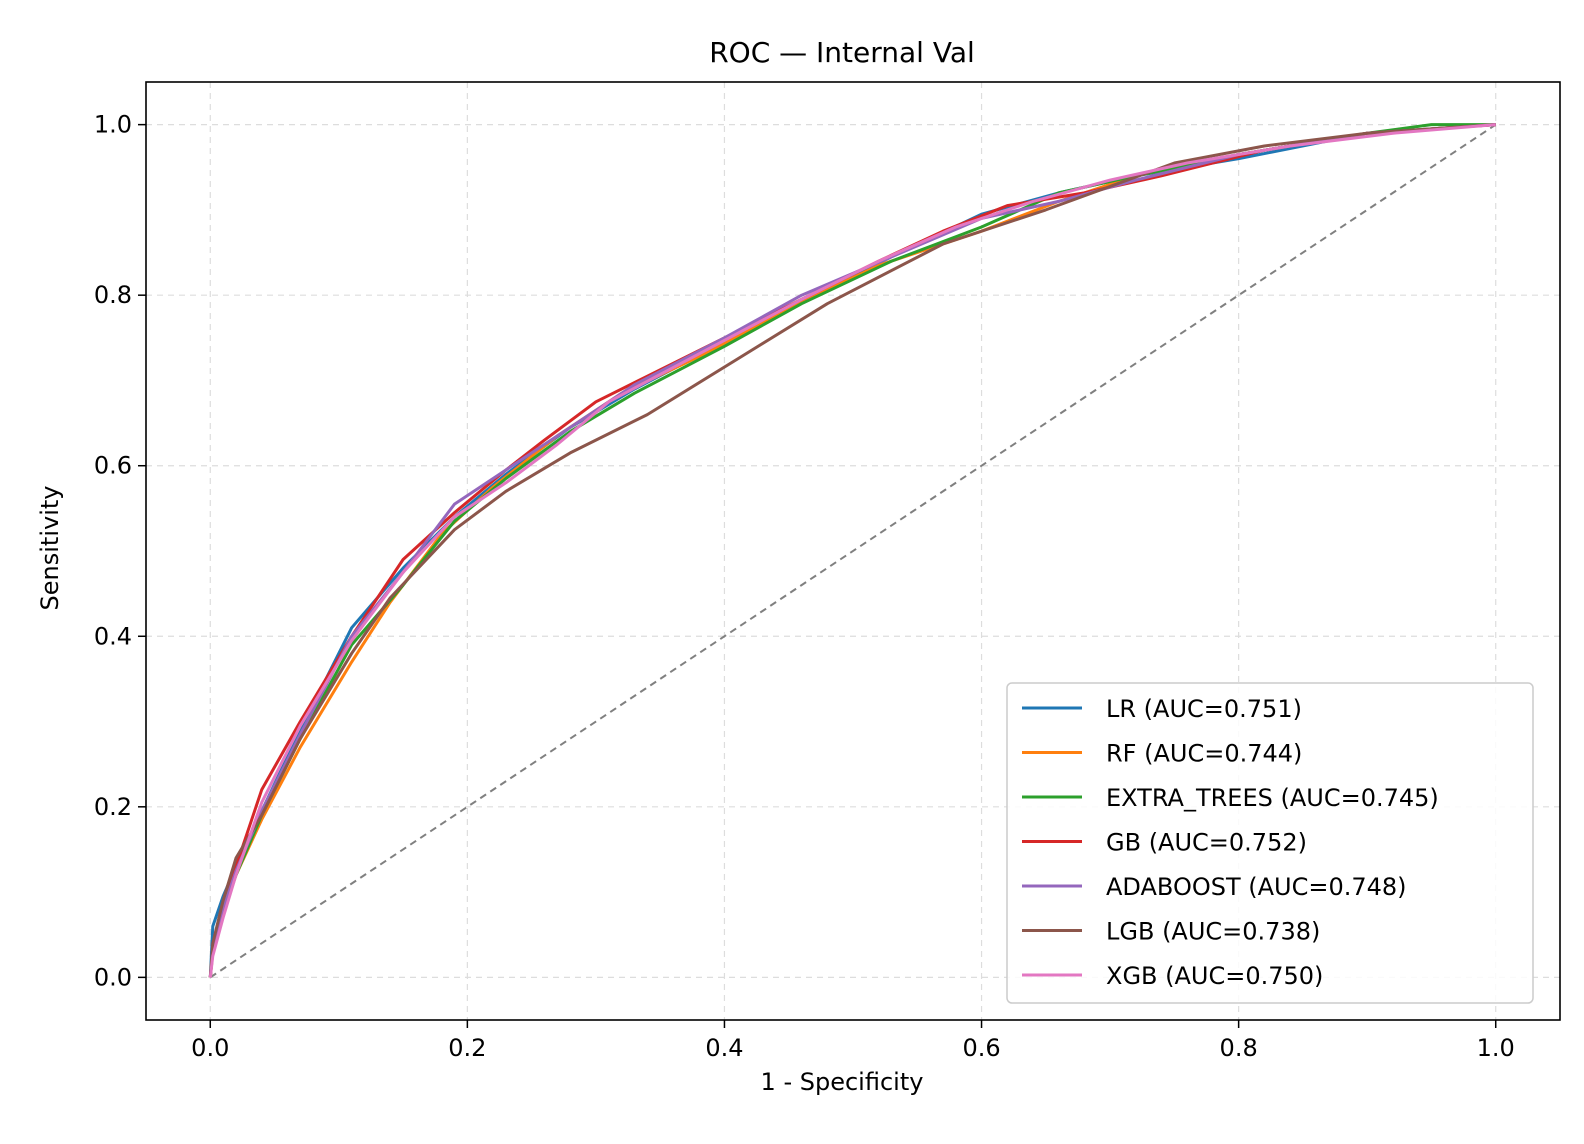 The image size is (1584, 1144). I want to click on legend-label: LGB (AUC=0.738), so click(1213, 932).